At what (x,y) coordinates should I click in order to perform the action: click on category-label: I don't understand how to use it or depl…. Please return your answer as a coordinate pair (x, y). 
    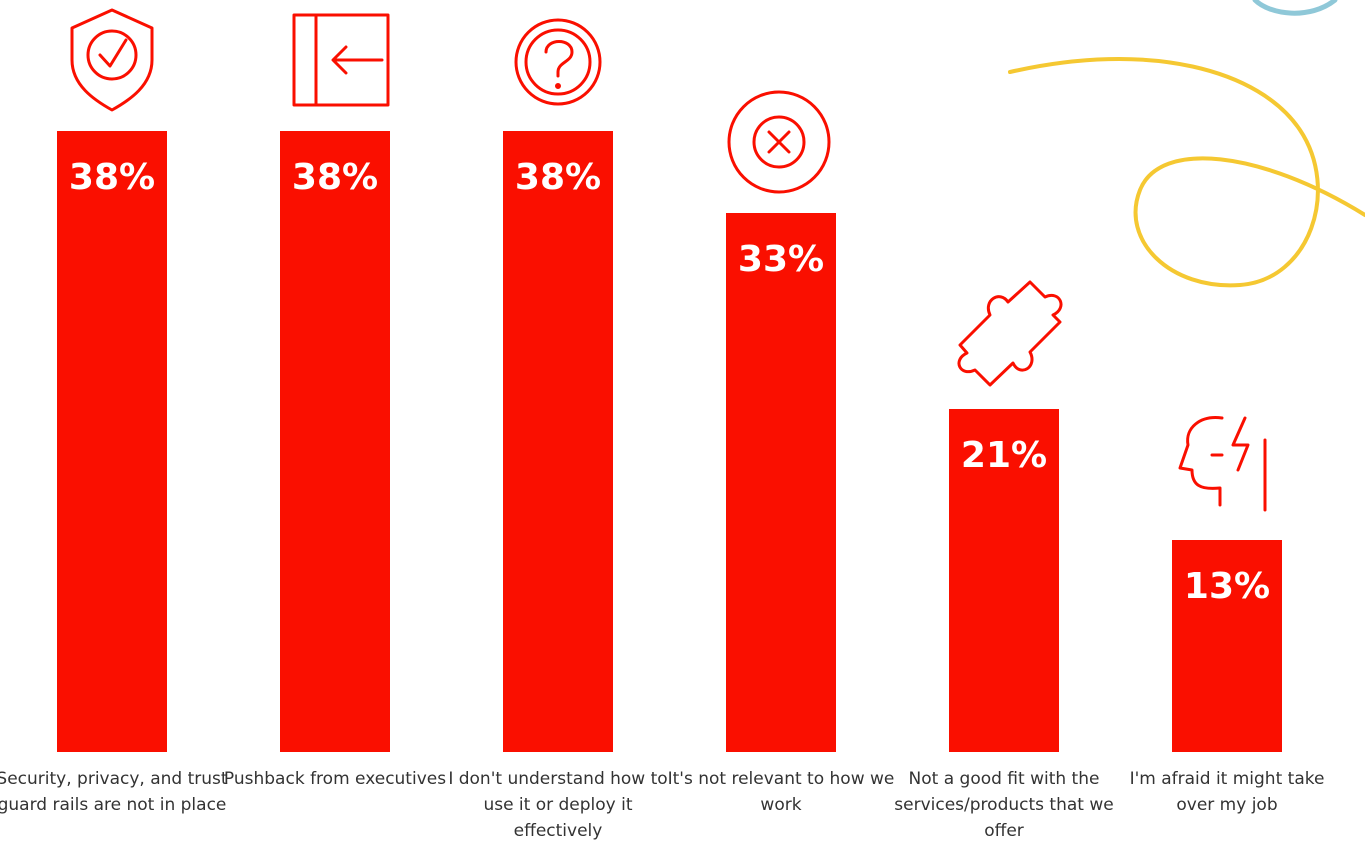
    Looking at the image, I should click on (558, 805).